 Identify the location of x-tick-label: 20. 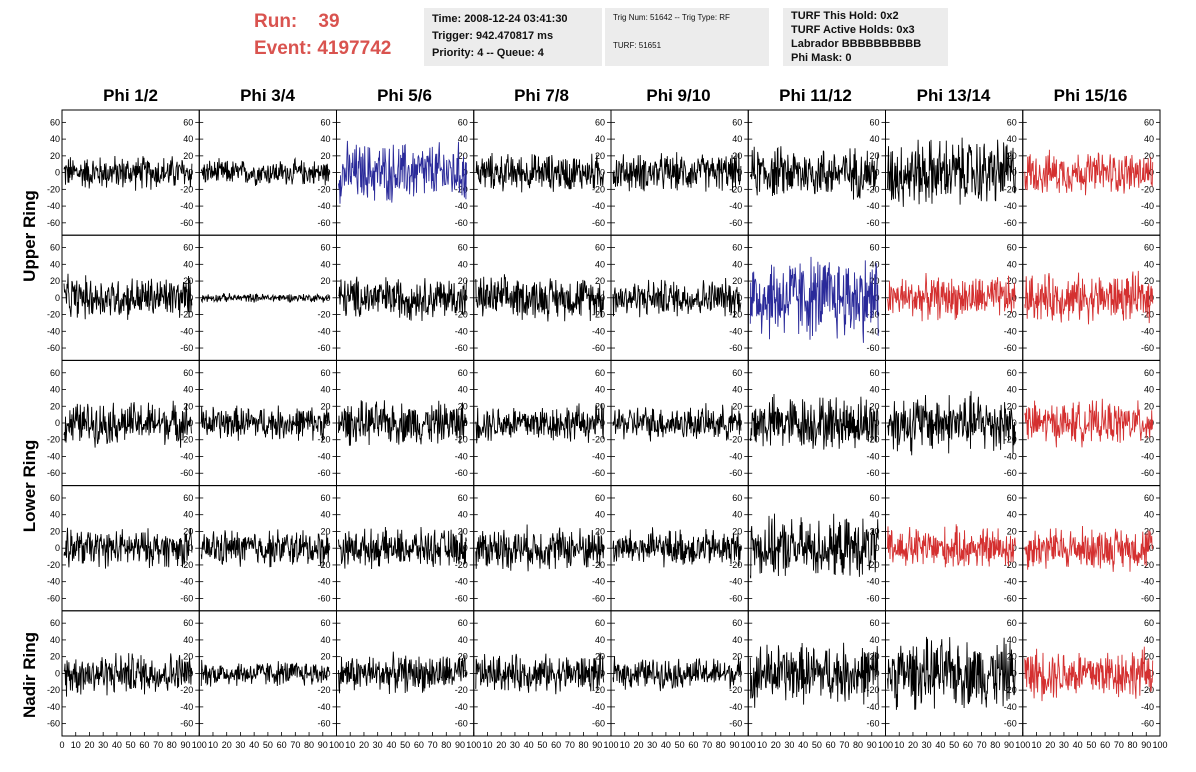
(227, 745).